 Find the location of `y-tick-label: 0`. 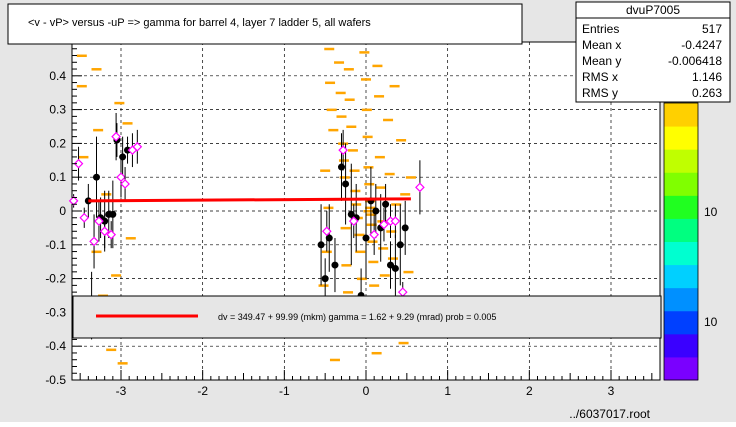

y-tick-label: 0 is located at coordinates (62, 211).